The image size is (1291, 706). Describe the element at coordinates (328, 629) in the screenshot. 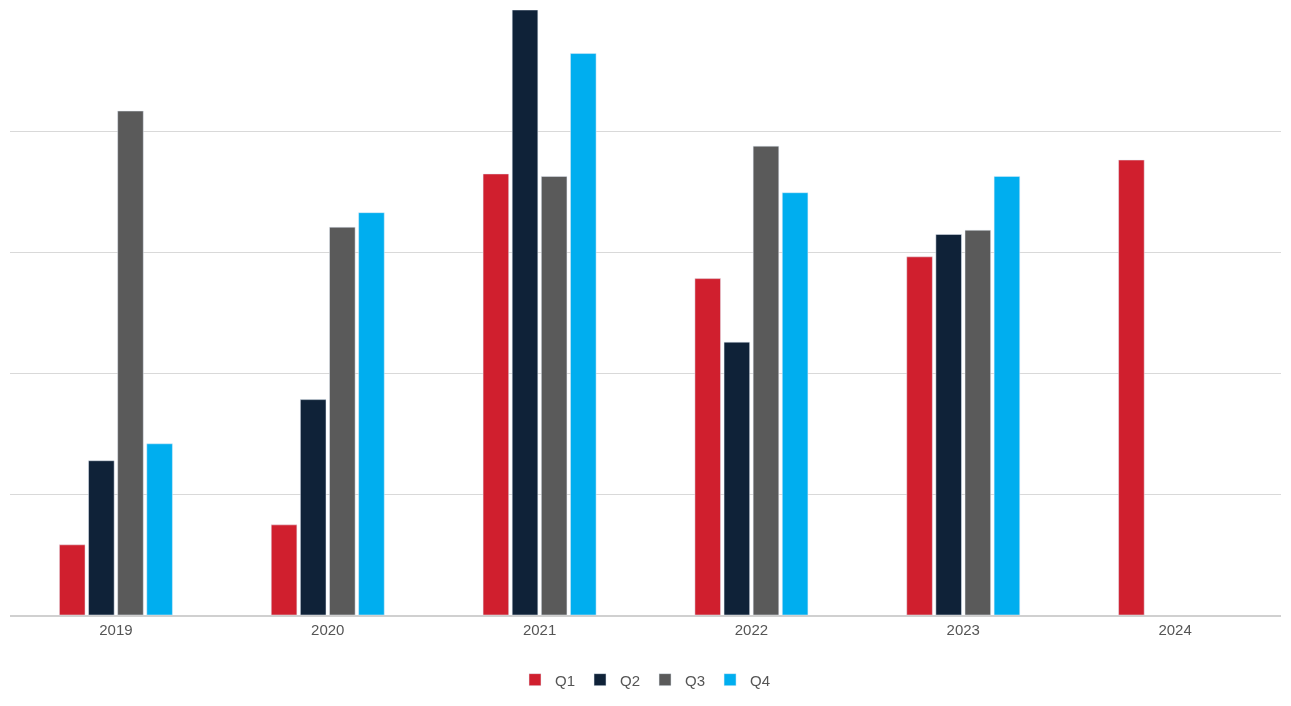

I see `x-tick-label: 2020` at that location.